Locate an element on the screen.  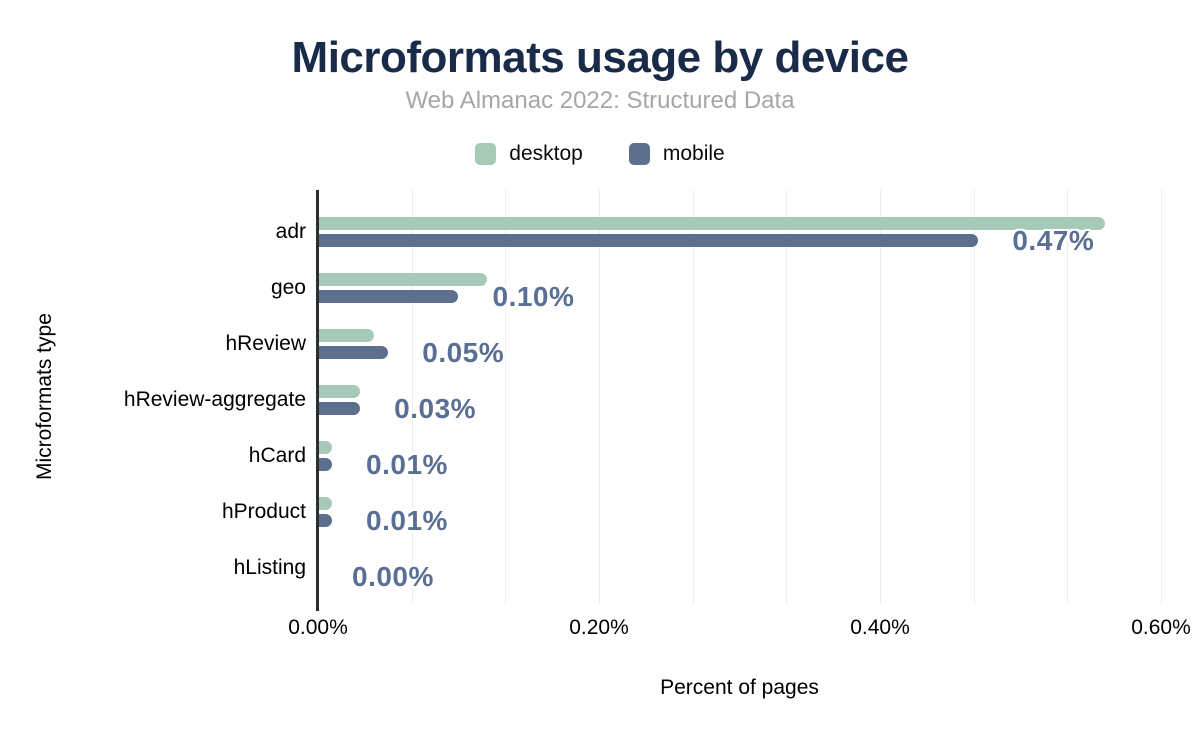
value-label: 0.05% is located at coordinates (463, 352).